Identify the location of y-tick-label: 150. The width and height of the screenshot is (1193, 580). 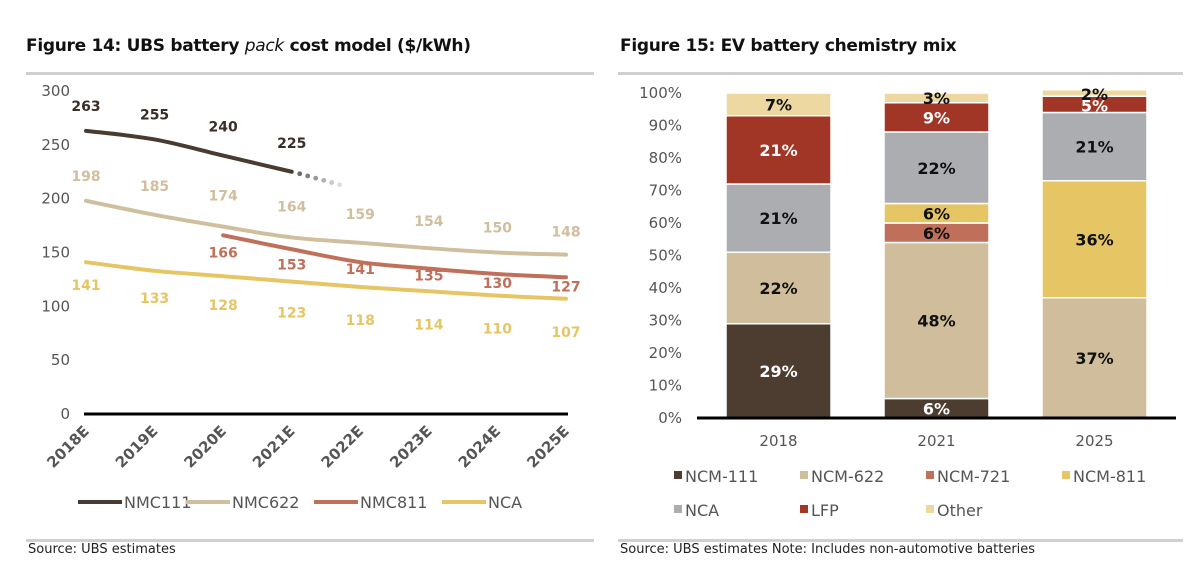
(55, 253).